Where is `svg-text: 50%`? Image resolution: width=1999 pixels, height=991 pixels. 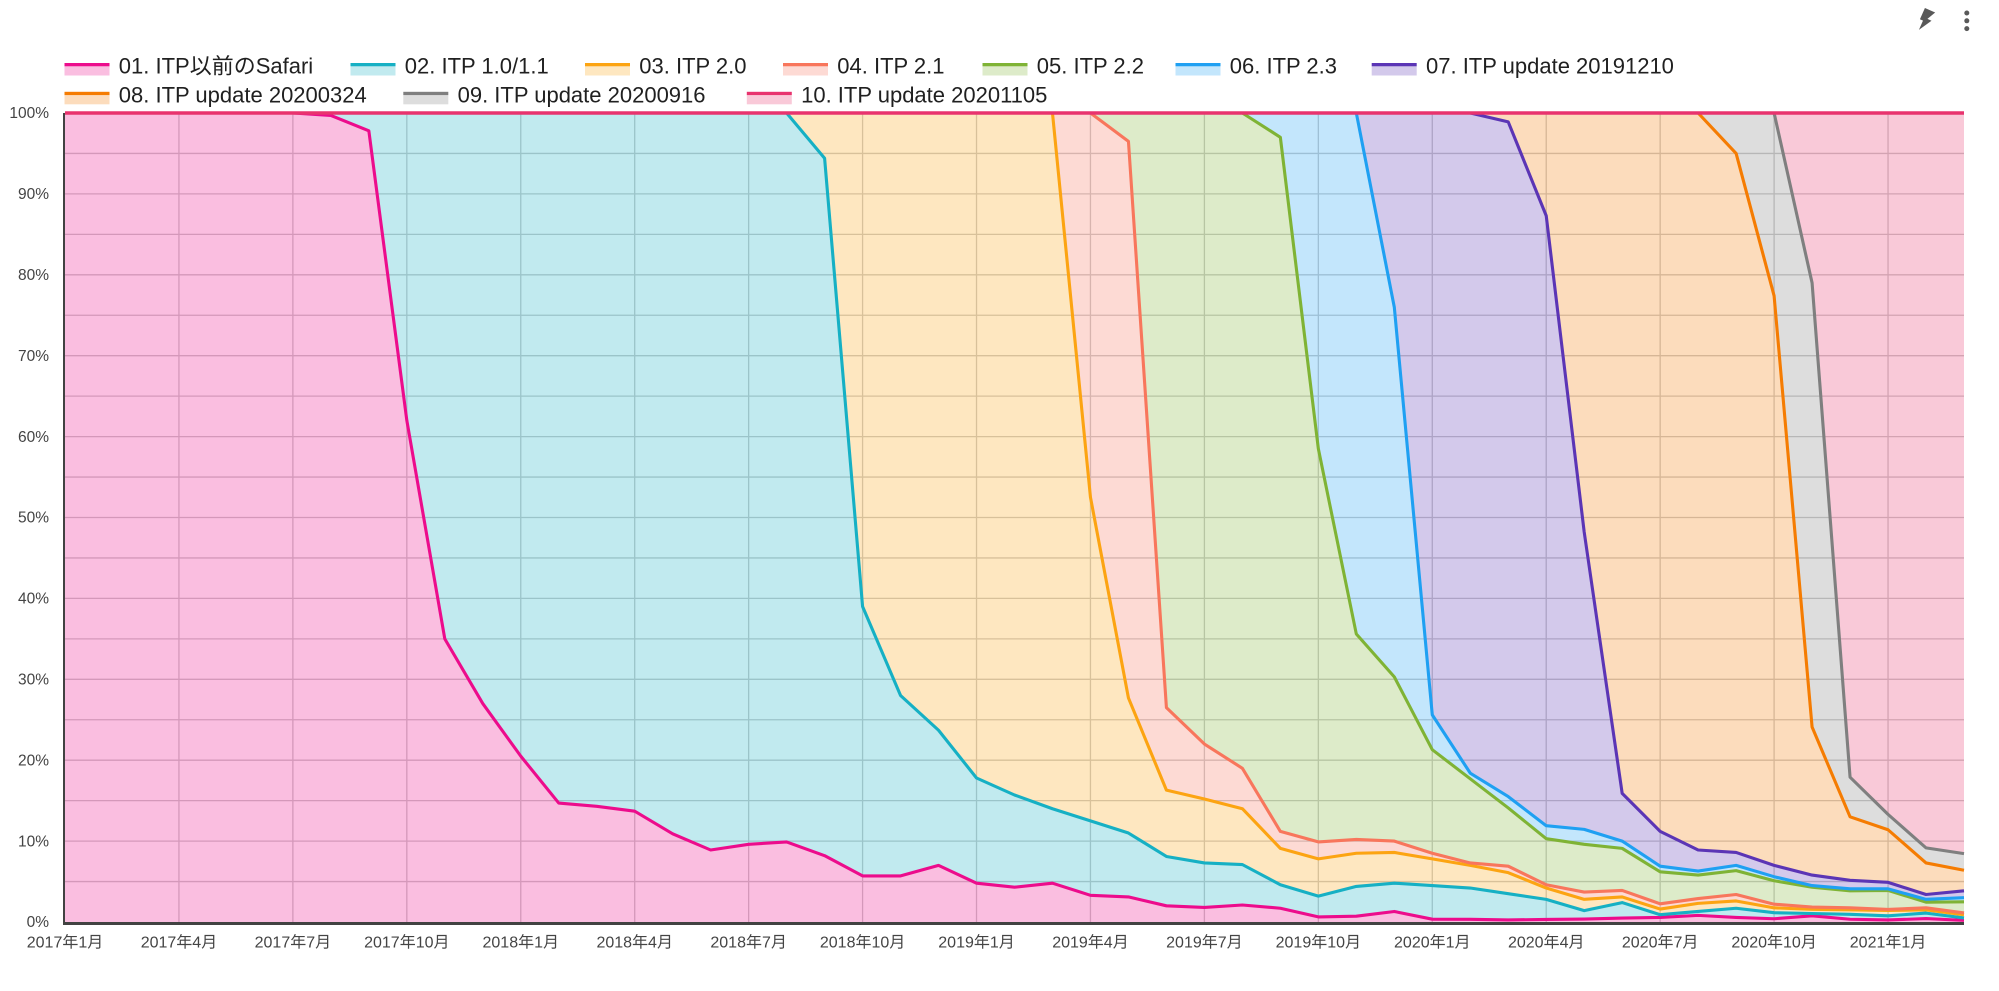
svg-text: 50% is located at coordinates (33, 518).